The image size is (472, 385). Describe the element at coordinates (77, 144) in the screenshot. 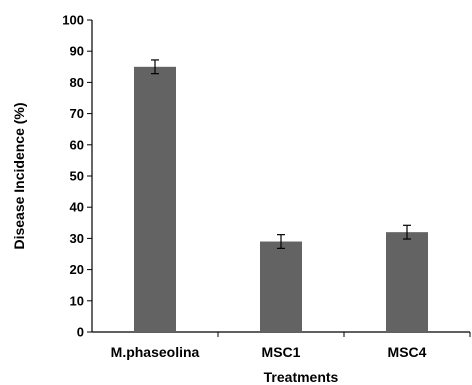

I see `y-tick-label: 60` at that location.